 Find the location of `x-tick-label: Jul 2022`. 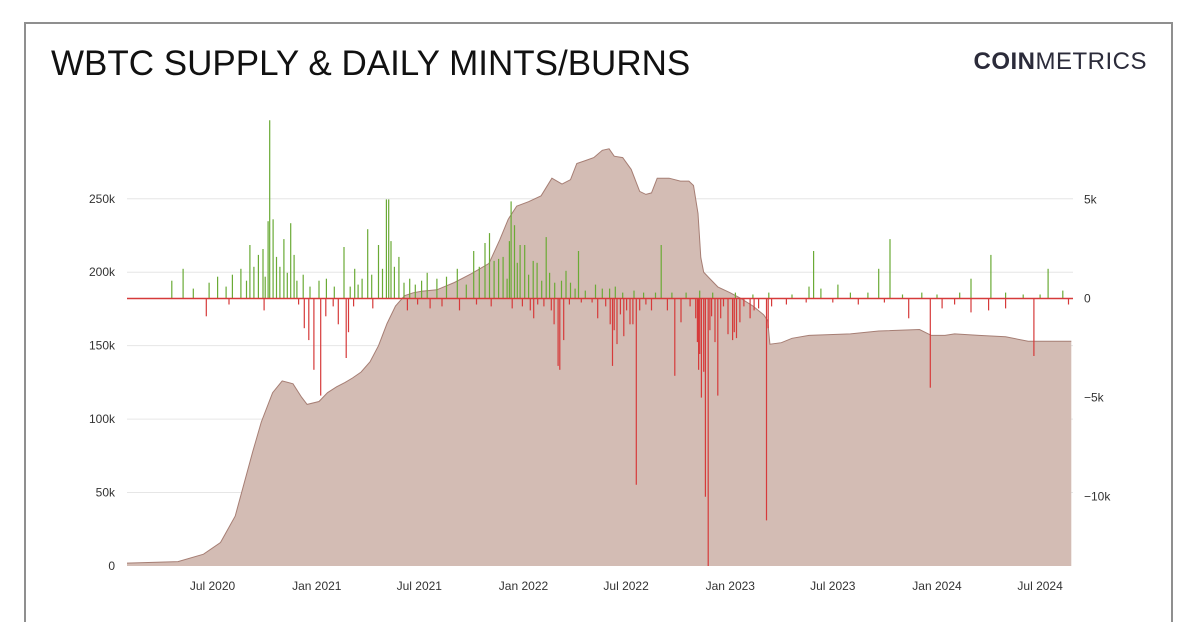

x-tick-label: Jul 2022 is located at coordinates (626, 586).